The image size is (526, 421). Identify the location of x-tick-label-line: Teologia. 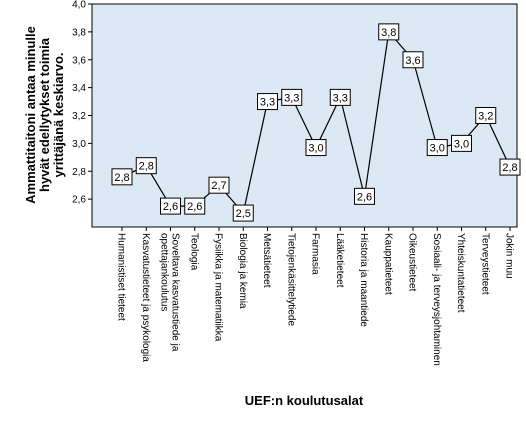
(193, 252).